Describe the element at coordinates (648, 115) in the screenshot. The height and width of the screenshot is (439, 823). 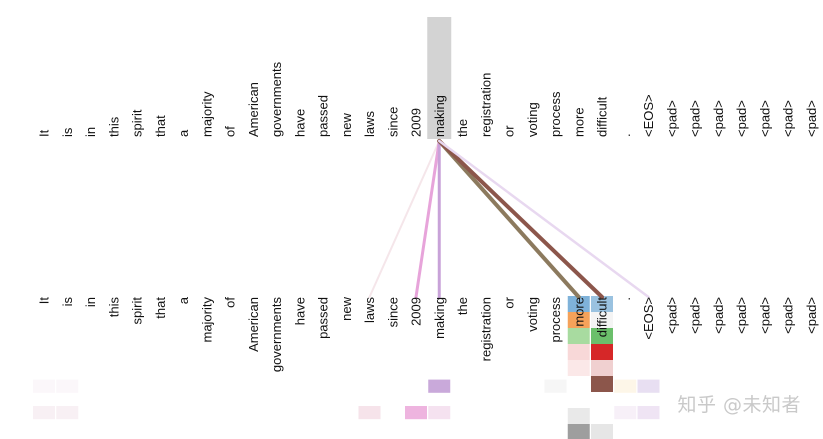
I see `top-token: <EOS>` at that location.